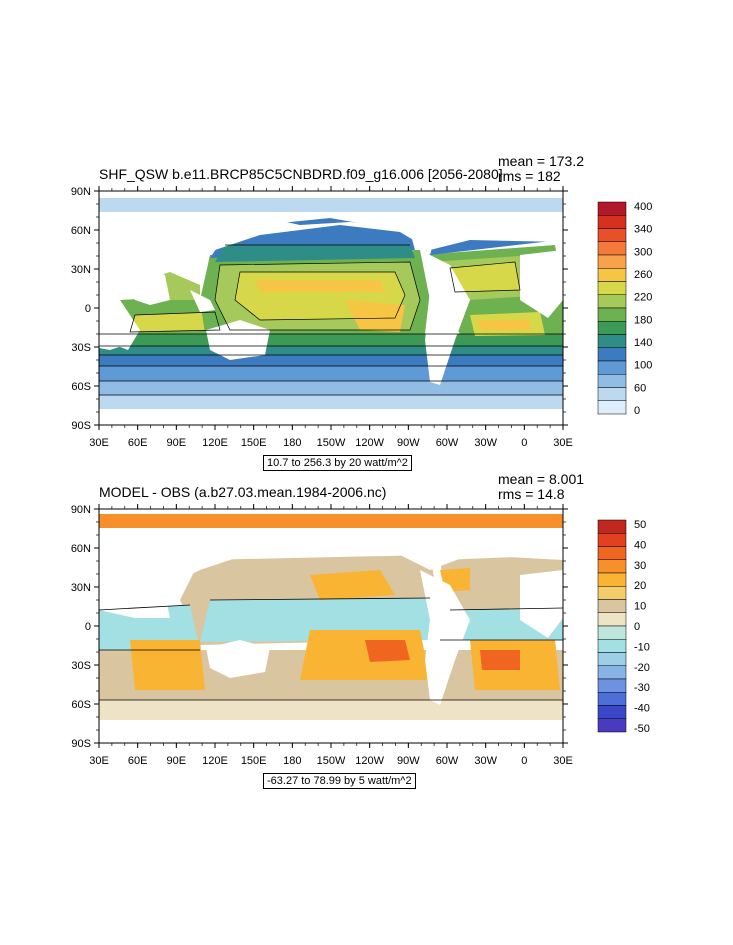 This screenshot has width=733, height=945. I want to click on colorbar-label: 30, so click(640, 566).